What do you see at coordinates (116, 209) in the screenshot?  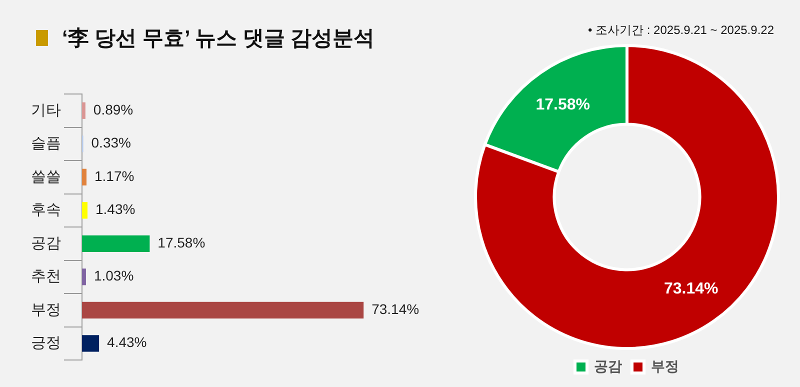 I see `data-label: 1.43%` at bounding box center [116, 209].